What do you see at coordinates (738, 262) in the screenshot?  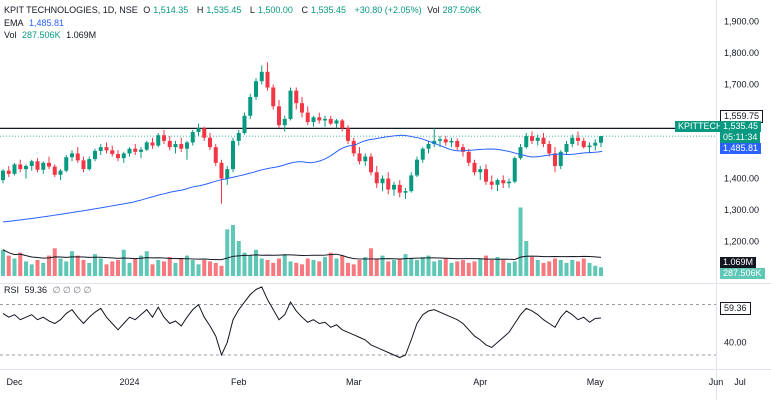 I see `vol-ma-tag: 1.069M` at bounding box center [738, 262].